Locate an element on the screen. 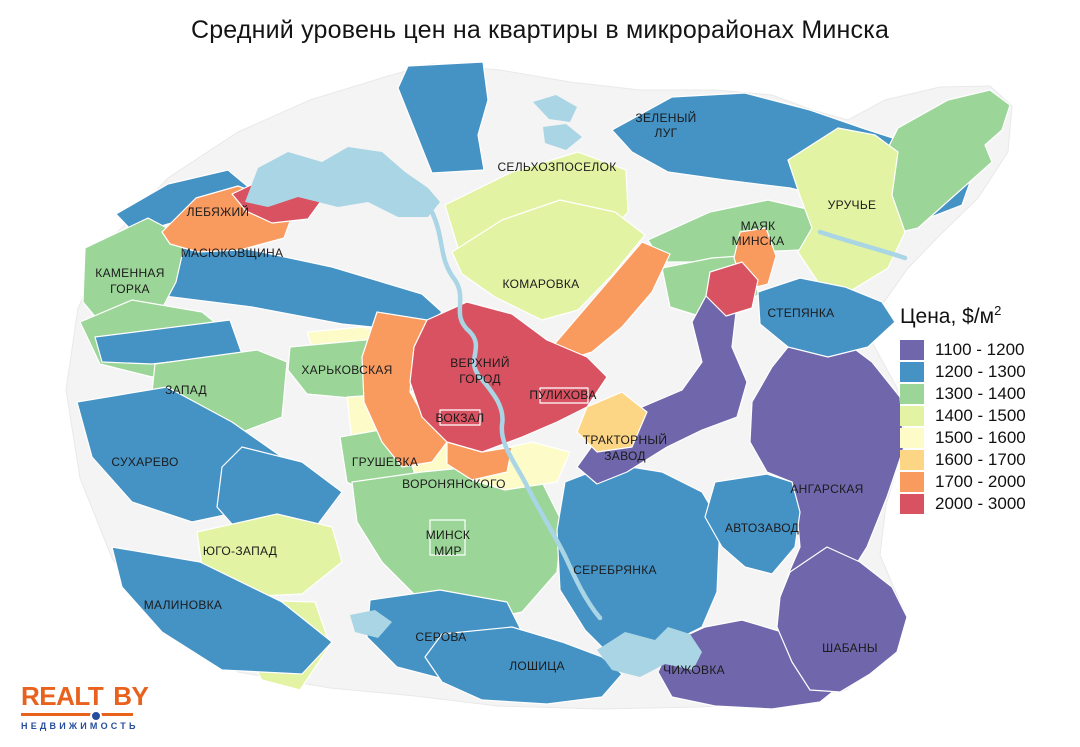 The width and height of the screenshot is (1080, 747). legend-row: 1300 - 1400 is located at coordinates (989, 394).